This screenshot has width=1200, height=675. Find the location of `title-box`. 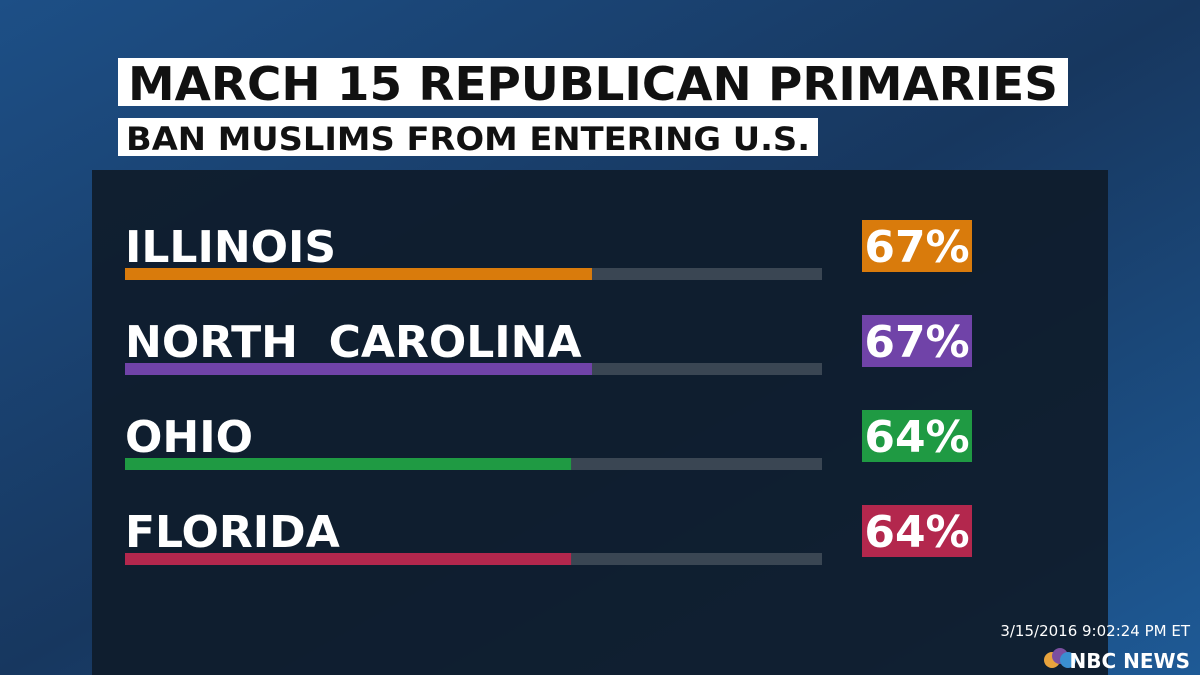

title-box is located at coordinates (593, 82).